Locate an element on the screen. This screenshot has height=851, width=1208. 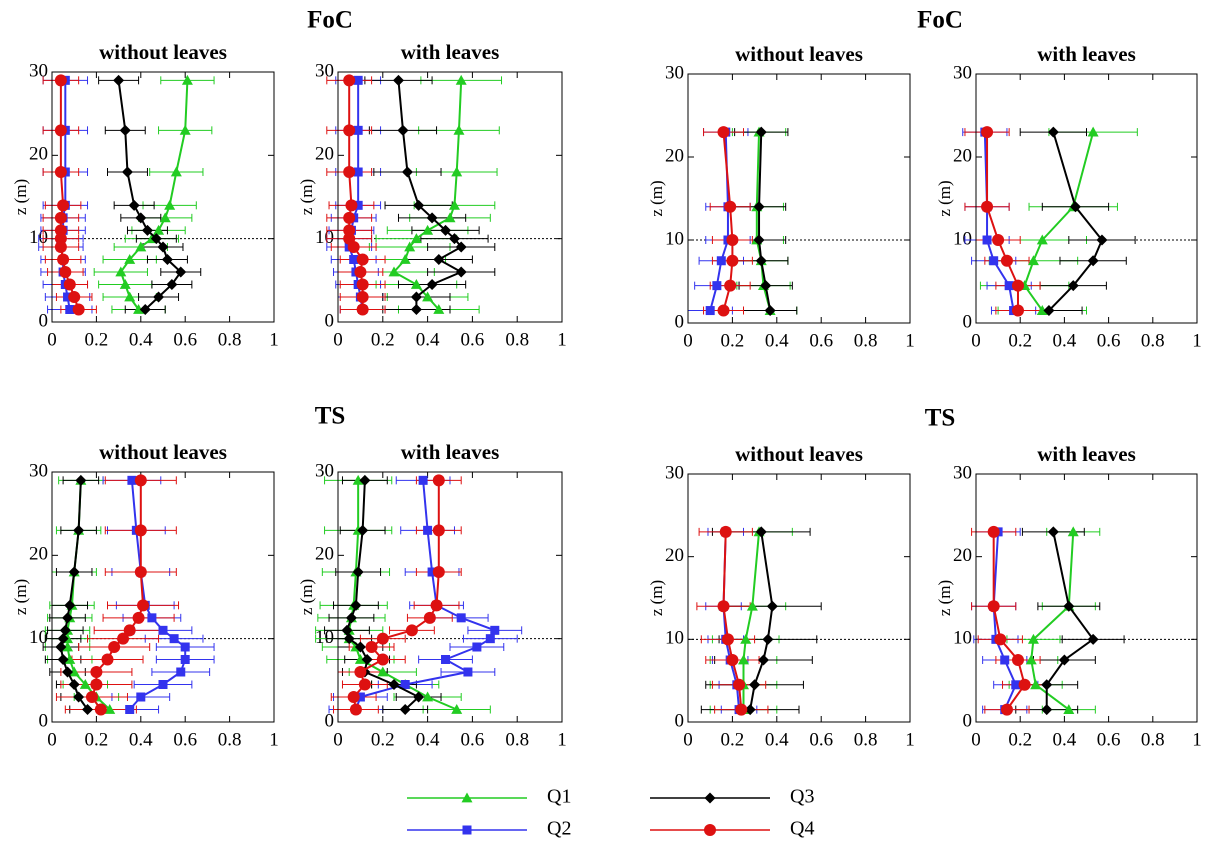
x-tick-label: 0.2 is located at coordinates (733, 739).